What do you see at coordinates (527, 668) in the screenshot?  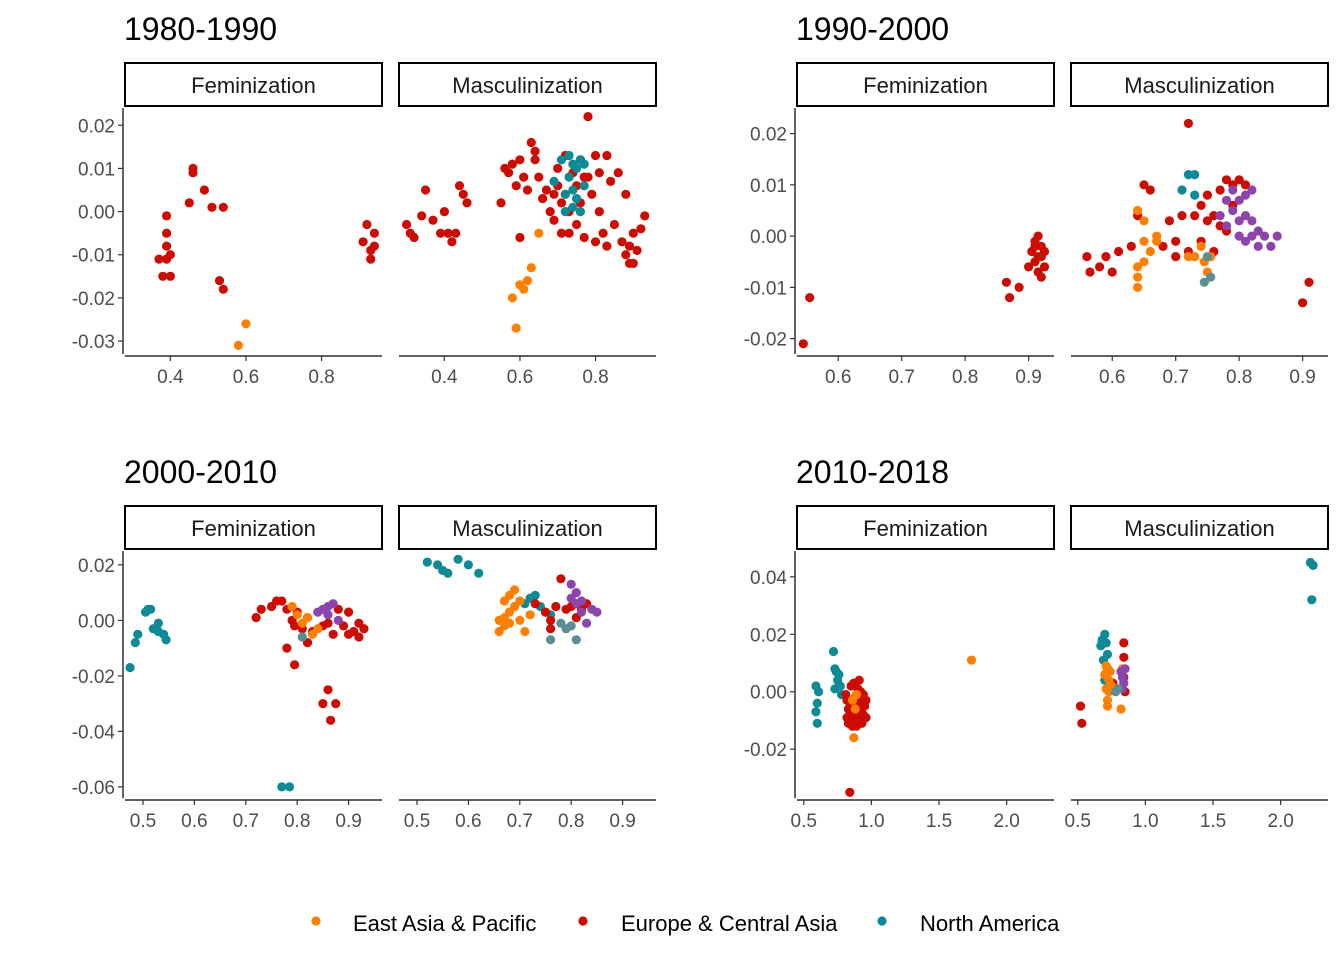 I see `facet-masculinization: Masculinization 0.5 0.6 0.7 0.8 0.9` at bounding box center [527, 668].